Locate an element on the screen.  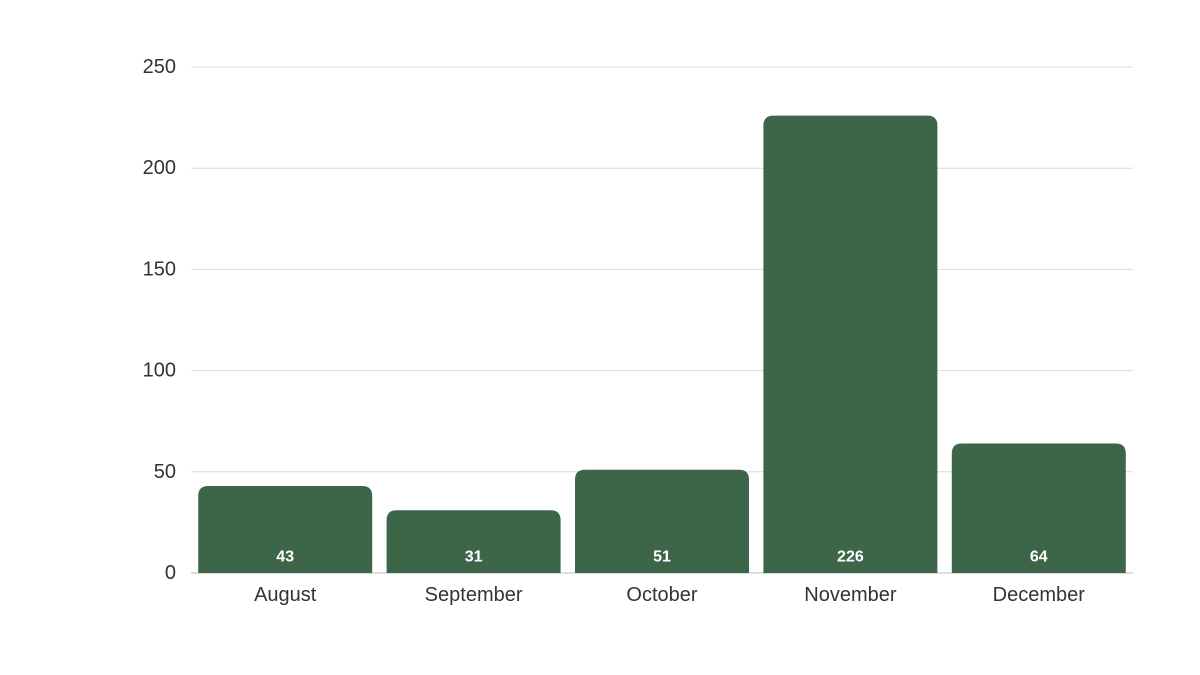
data-label-september: 31 is located at coordinates (474, 557).